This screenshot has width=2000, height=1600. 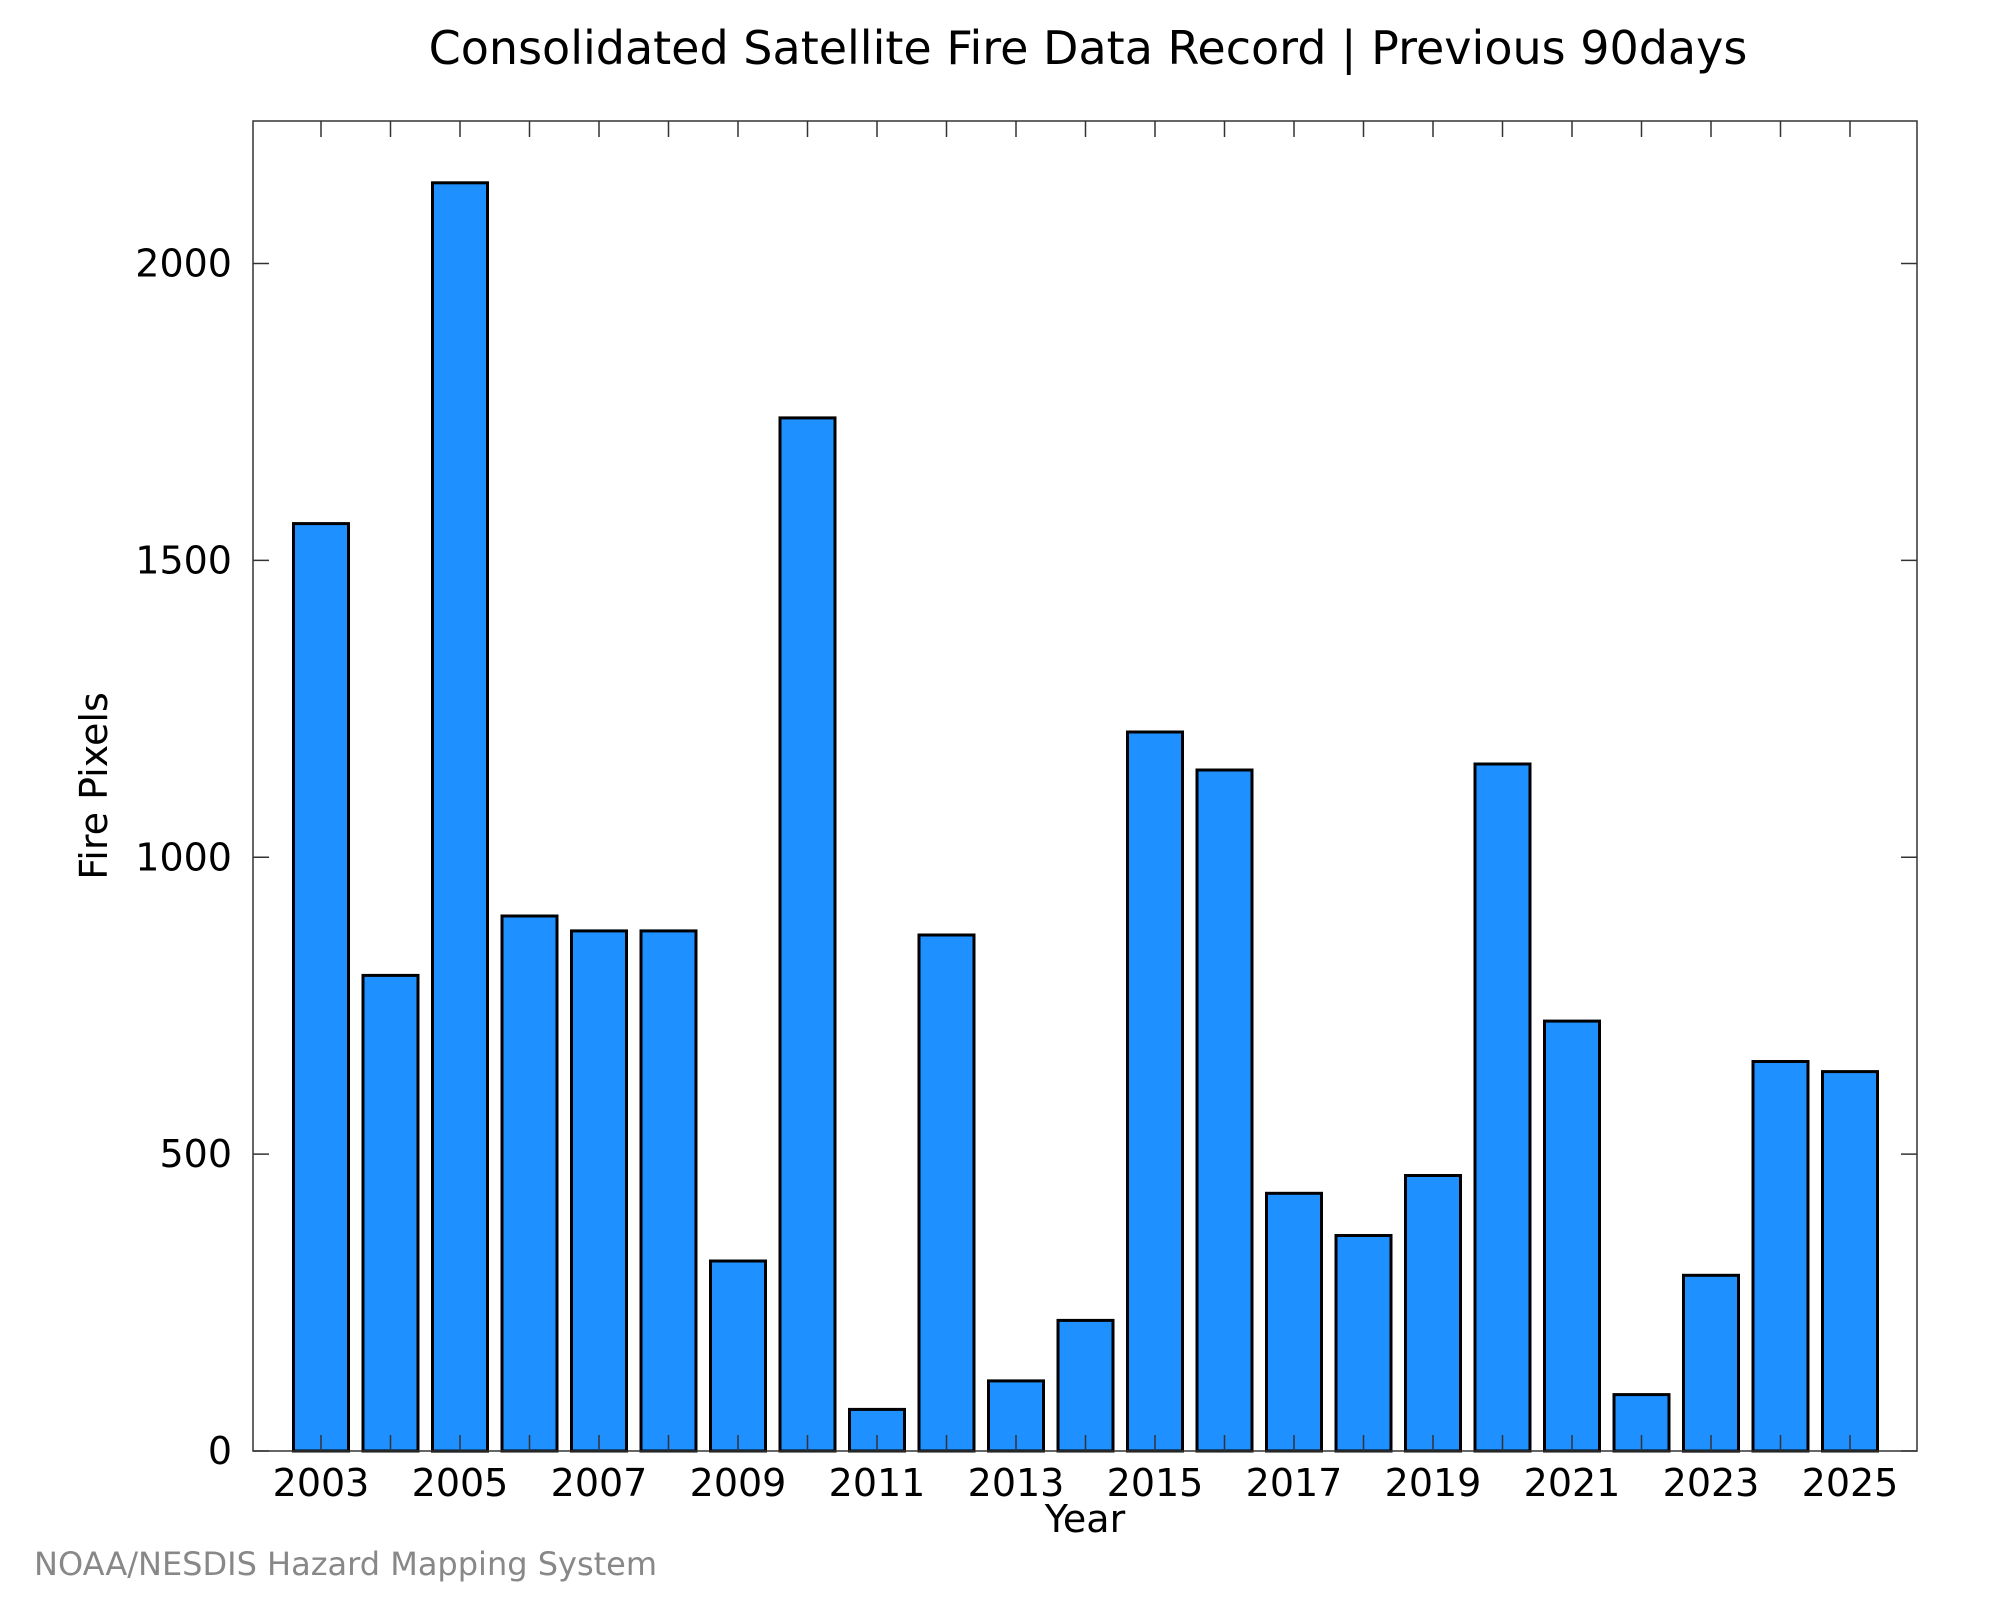 What do you see at coordinates (738, 1483) in the screenshot?
I see `x-tick-label-2009: 2009` at bounding box center [738, 1483].